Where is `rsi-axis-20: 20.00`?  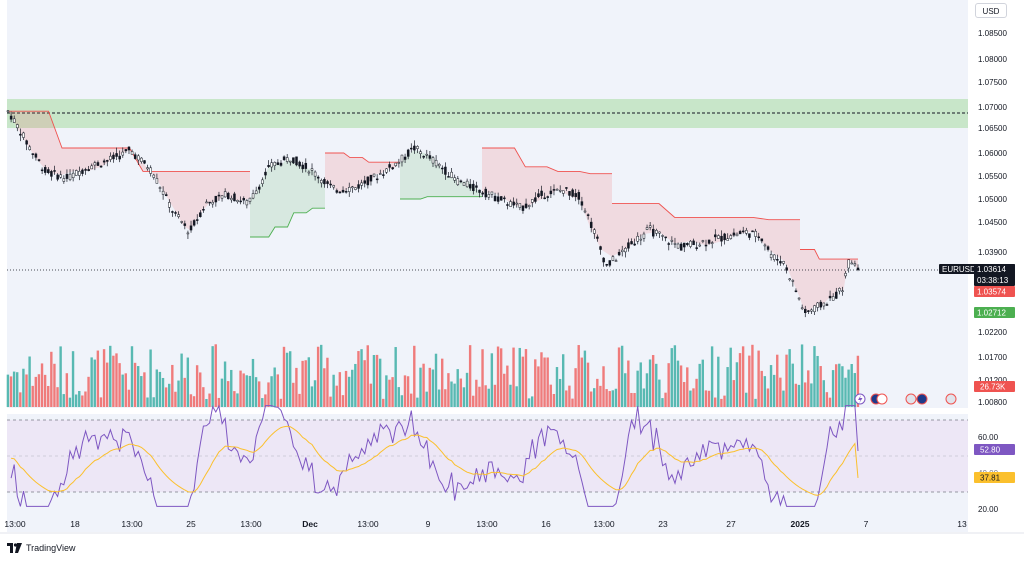 rsi-axis-20: 20.00 is located at coordinates (988, 509).